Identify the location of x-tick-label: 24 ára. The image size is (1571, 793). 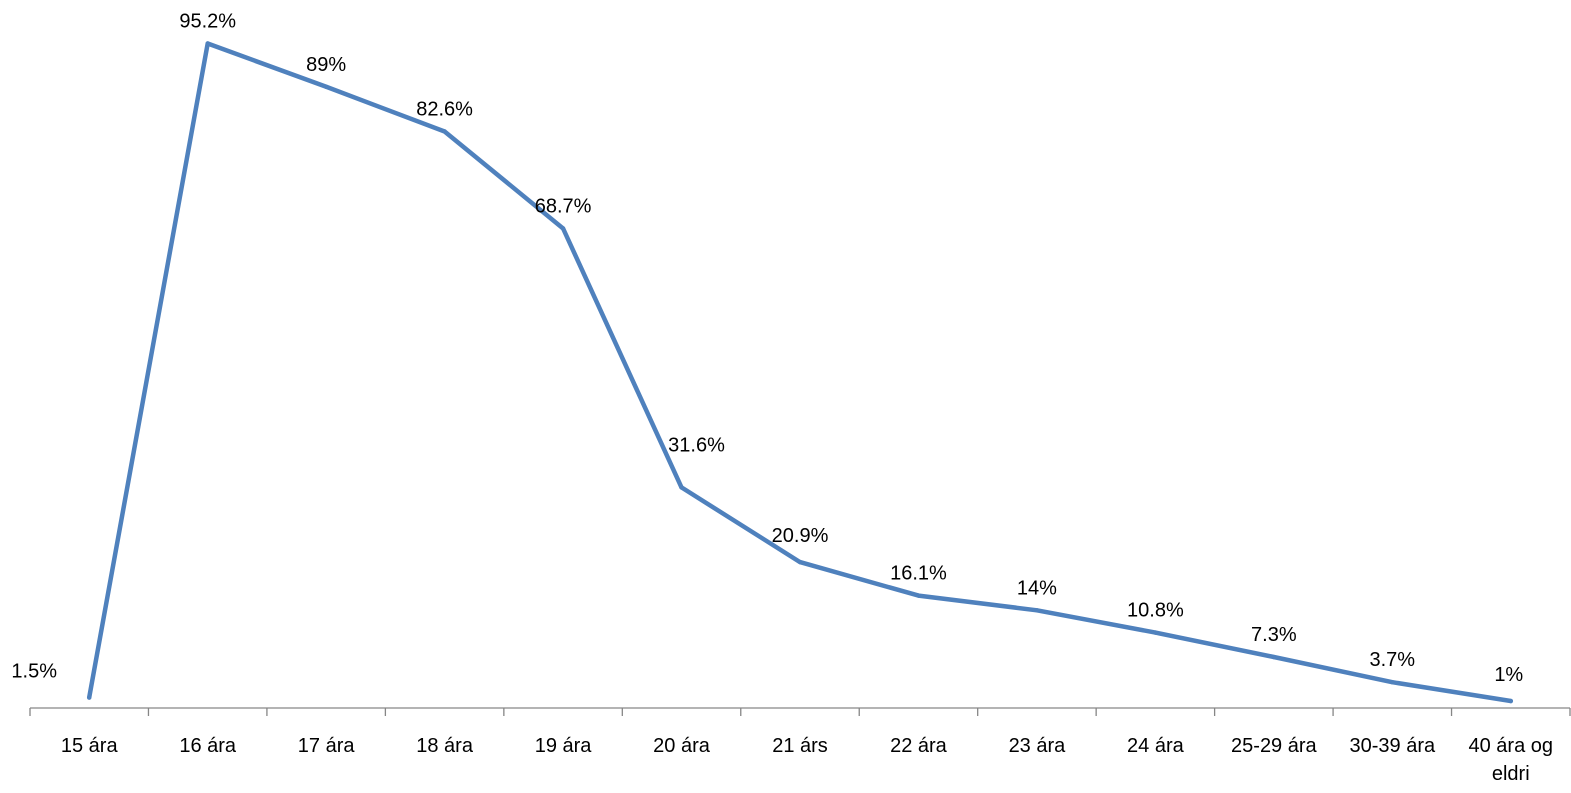
(1156, 746).